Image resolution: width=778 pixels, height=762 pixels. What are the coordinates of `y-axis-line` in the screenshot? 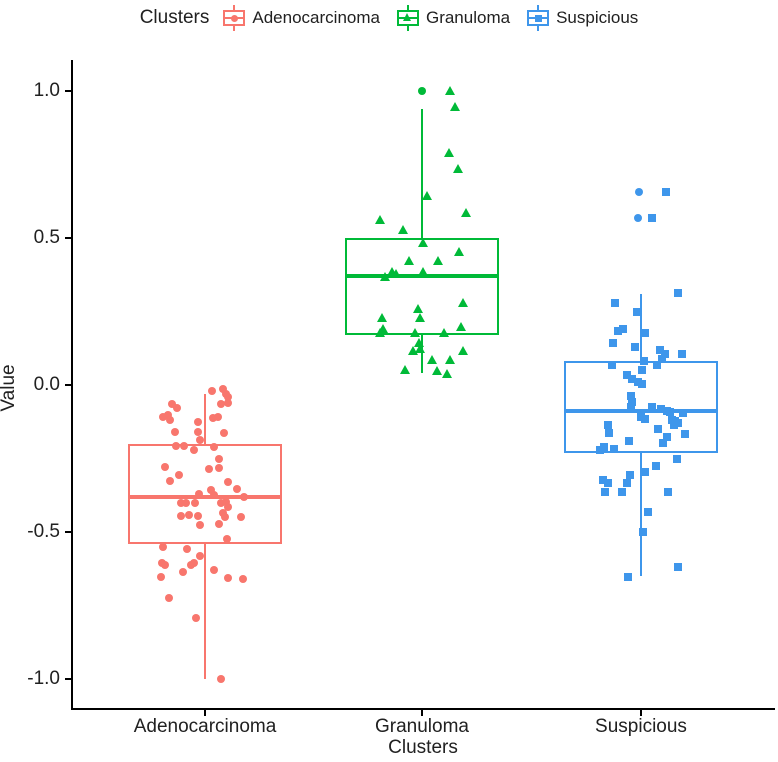 It's located at (72, 385).